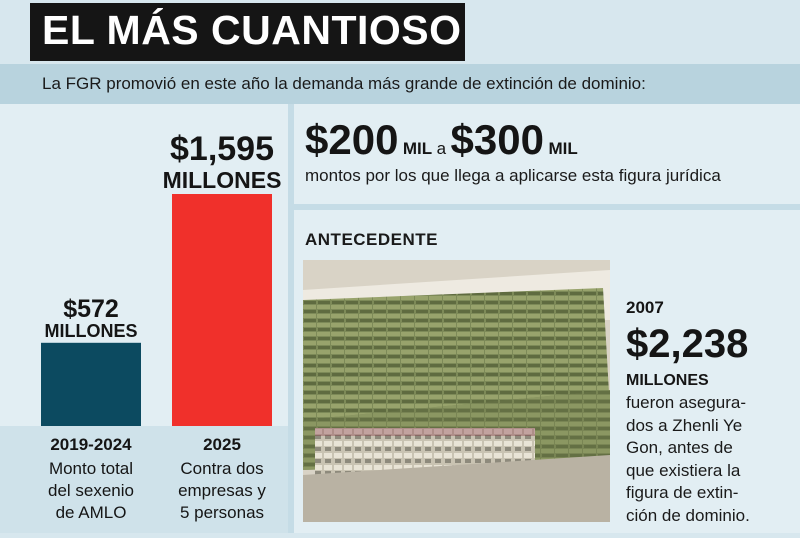  What do you see at coordinates (222, 444) in the screenshot?
I see `bar-category-label: 2025` at bounding box center [222, 444].